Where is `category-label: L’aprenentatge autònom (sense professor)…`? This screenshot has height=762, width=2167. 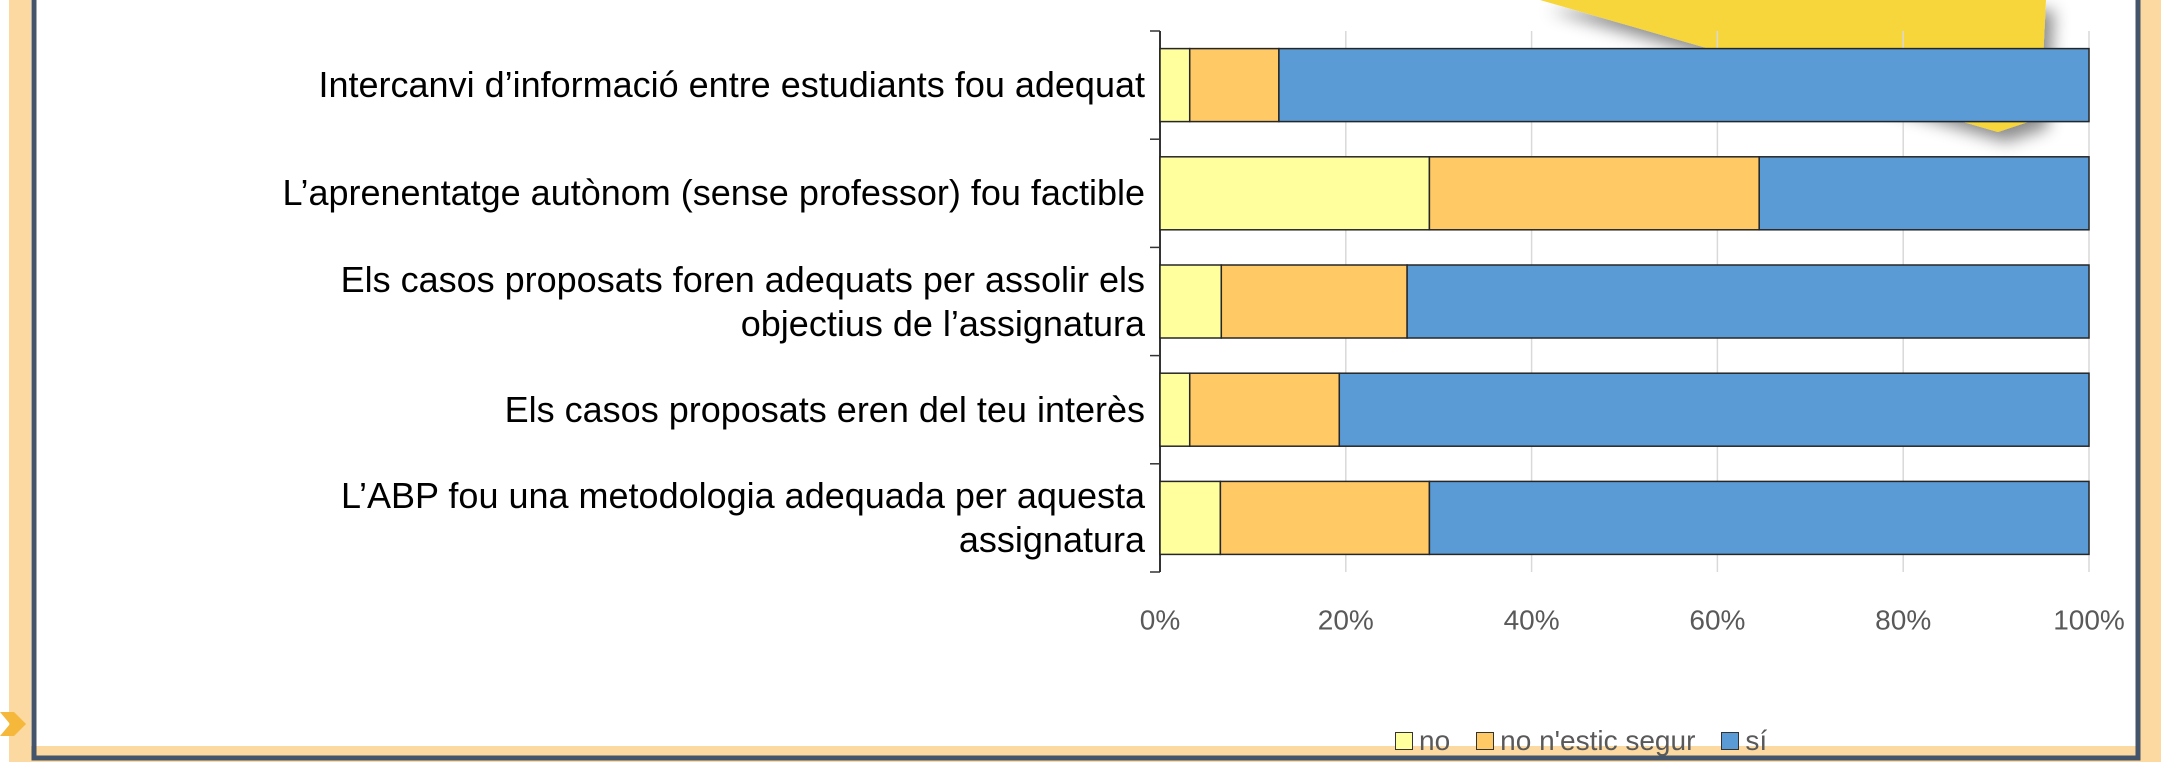
category-label: L’aprenentatge autònom (sense professor)… is located at coordinates (713, 193).